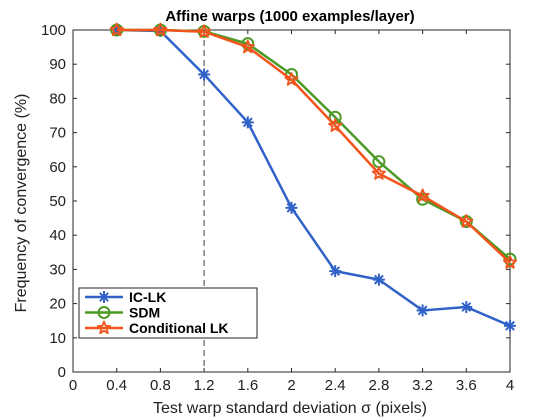 This screenshot has height=420, width=560. Describe the element at coordinates (289, 16) in the screenshot. I see `chart-title: Affine warps (1000 examples/layer)` at that location.